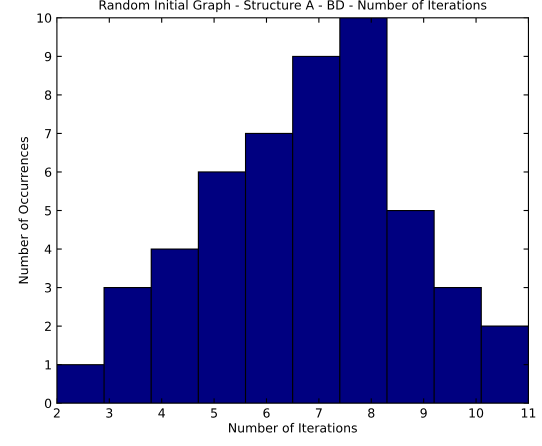 This screenshot has width=542, height=446. Describe the element at coordinates (48, 249) in the screenshot. I see `y-tick-label: 4` at that location.